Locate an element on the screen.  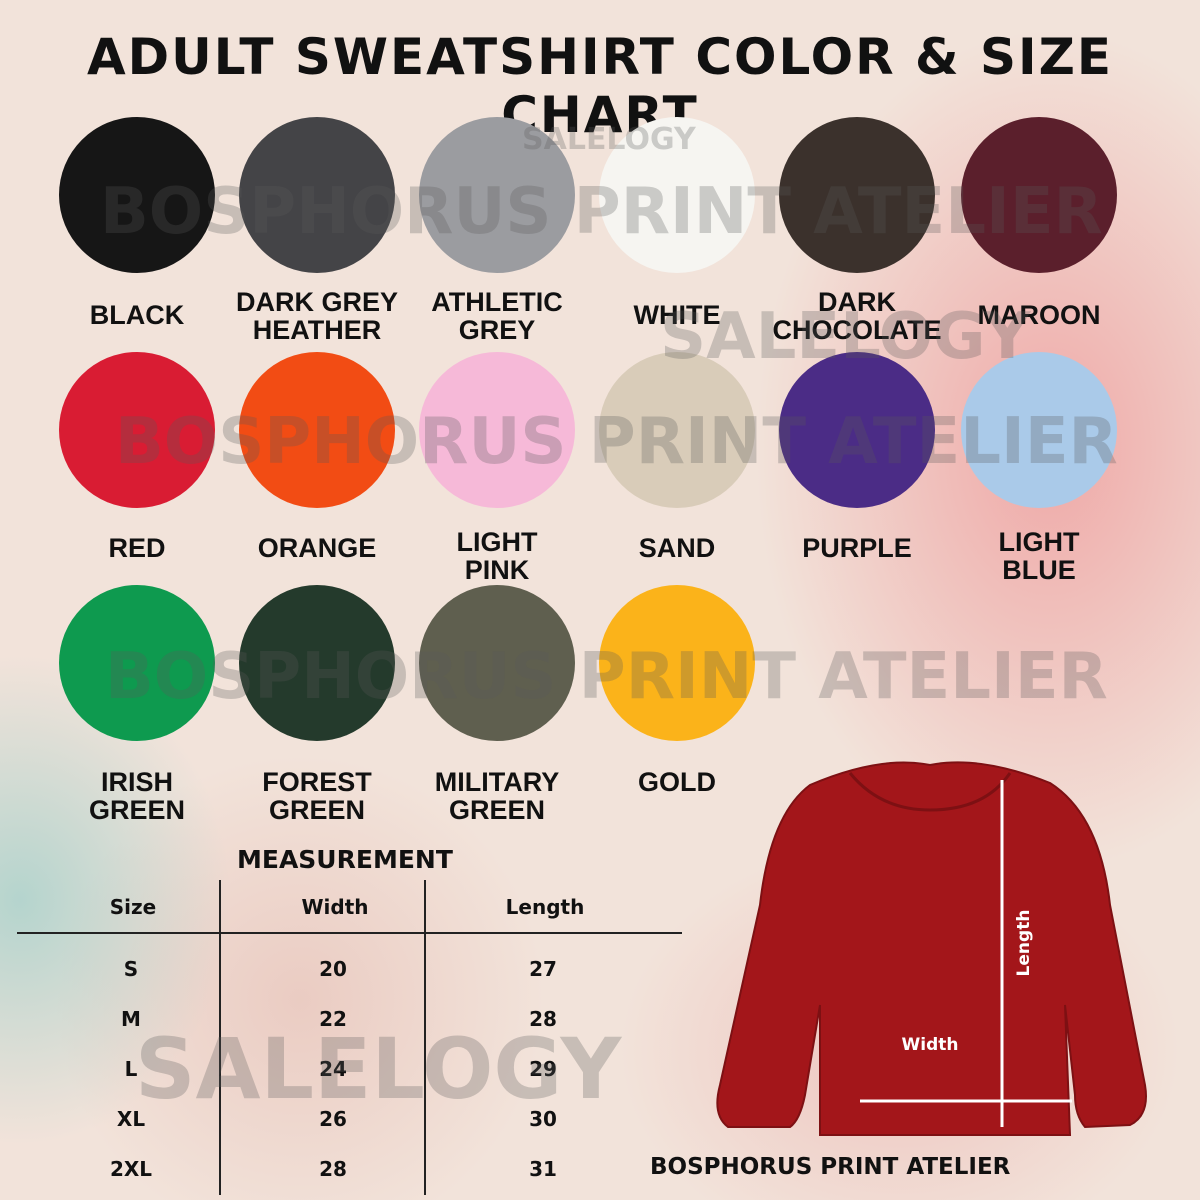
color-label: ORANGE is located at coordinates (317, 548).